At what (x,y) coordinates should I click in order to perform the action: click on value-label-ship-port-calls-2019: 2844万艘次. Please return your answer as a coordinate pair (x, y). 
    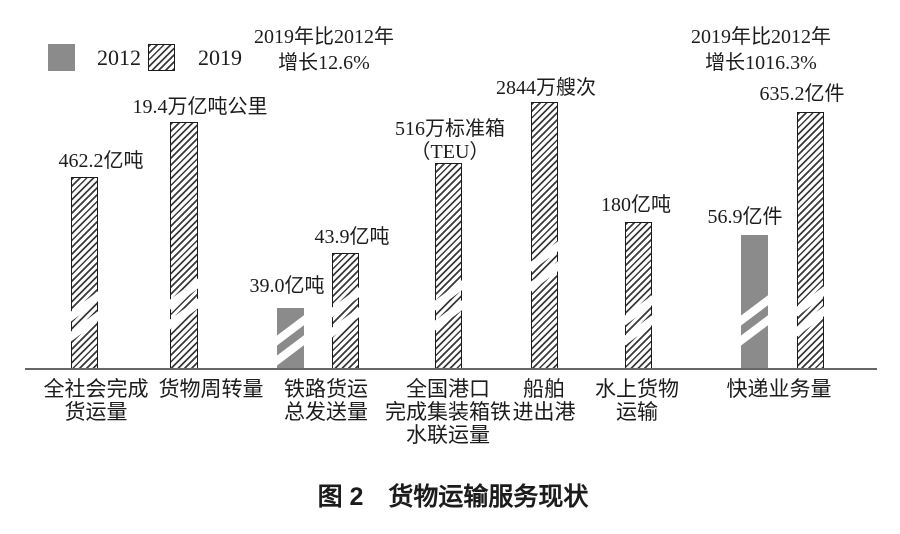
    Looking at the image, I should click on (546, 88).